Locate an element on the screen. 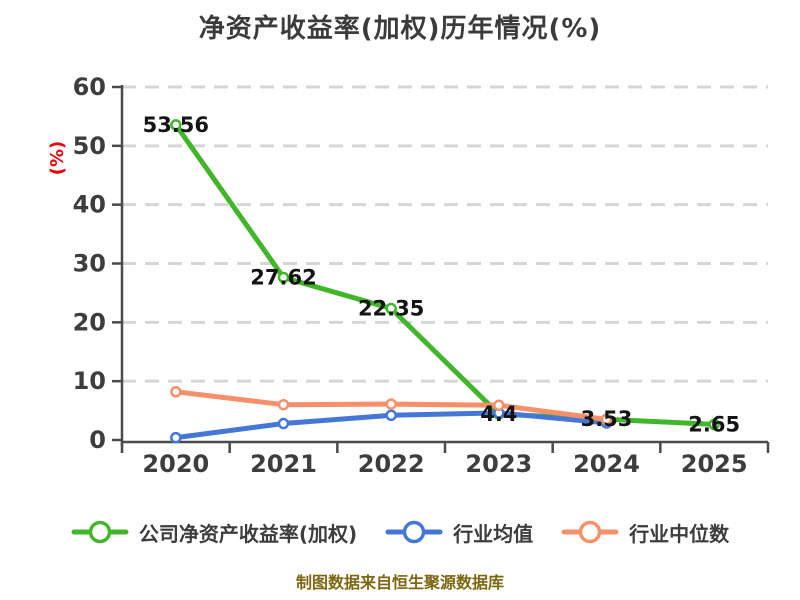 The width and height of the screenshot is (800, 600). data-point-label: 53.56 is located at coordinates (176, 125).